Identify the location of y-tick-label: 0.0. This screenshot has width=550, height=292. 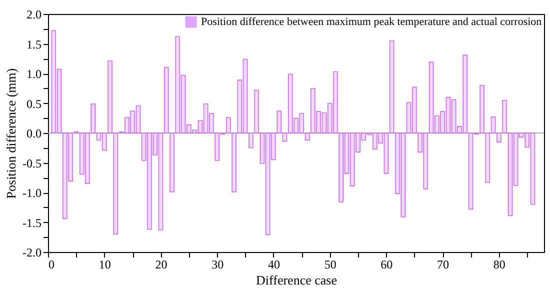
(34, 133).